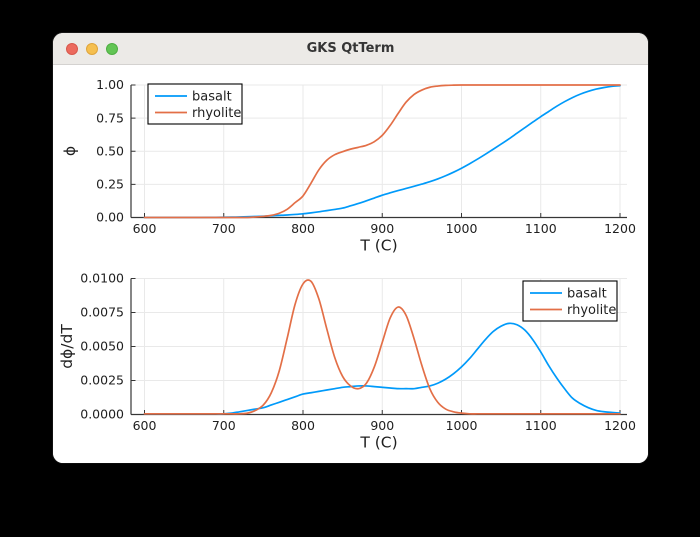  What do you see at coordinates (70, 151) in the screenshot?
I see `y-axis-label: ϕ` at bounding box center [70, 151].